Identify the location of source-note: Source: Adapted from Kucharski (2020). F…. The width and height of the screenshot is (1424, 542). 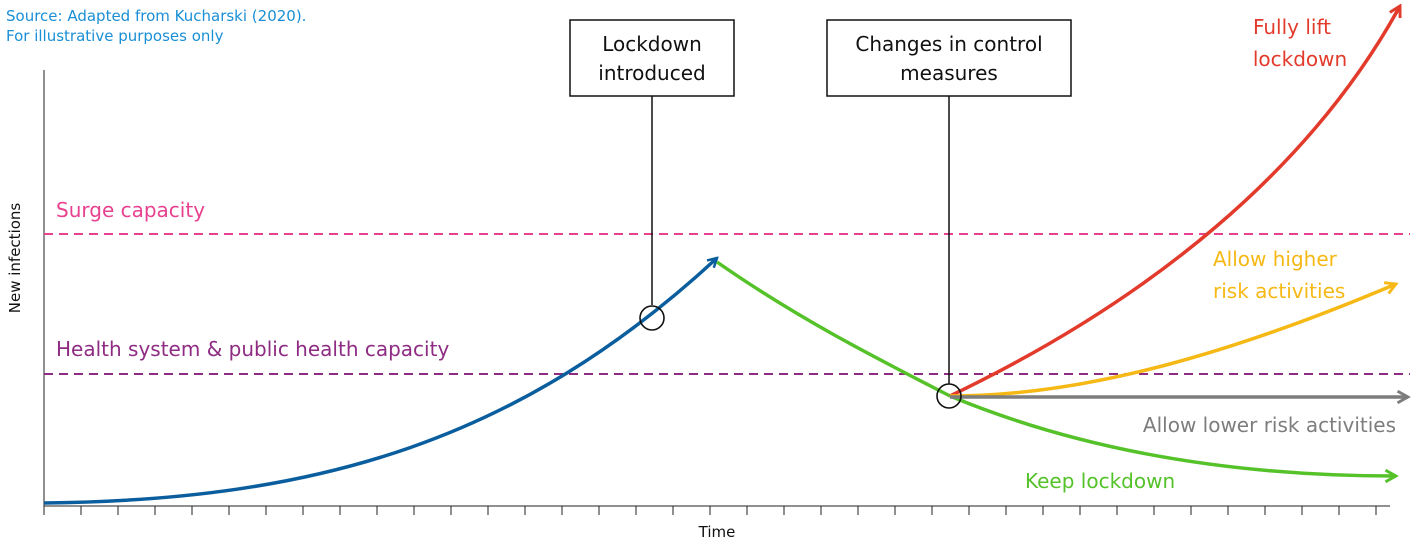
(156, 26).